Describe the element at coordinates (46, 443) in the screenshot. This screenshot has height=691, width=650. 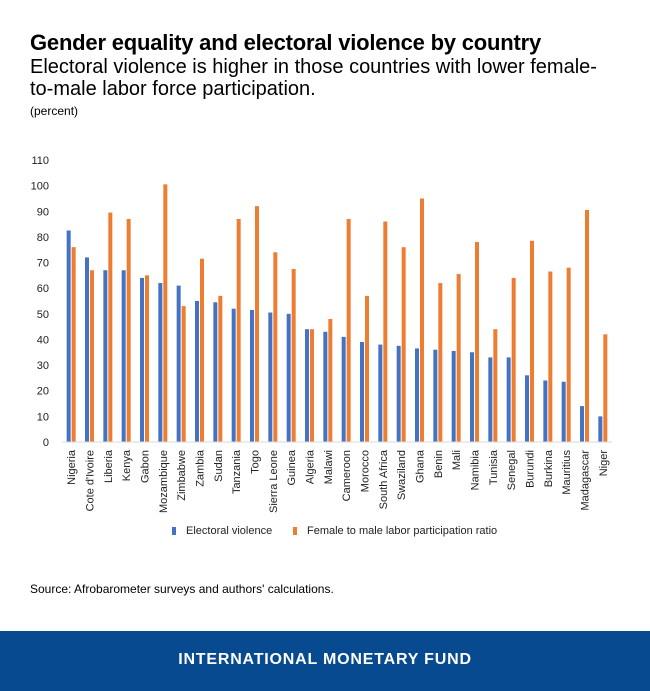
I see `y-tick-label: 0` at that location.